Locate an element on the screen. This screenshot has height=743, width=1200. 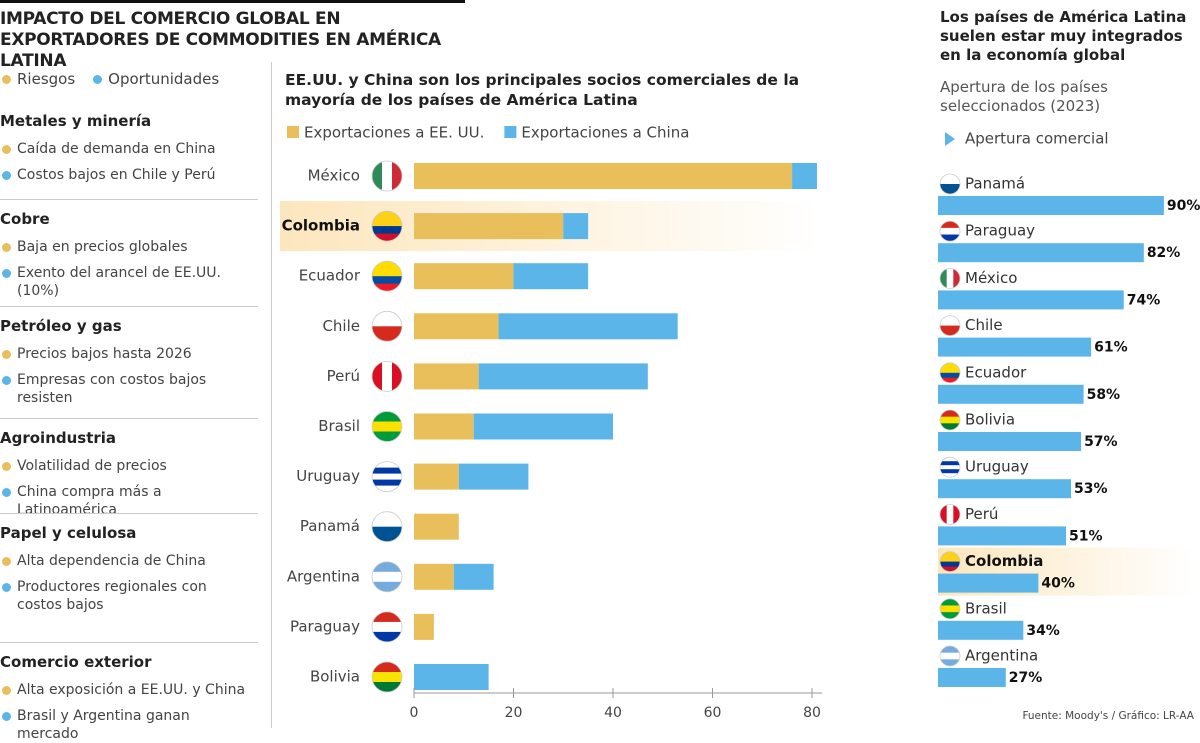
value-label: 61% is located at coordinates (1111, 348).